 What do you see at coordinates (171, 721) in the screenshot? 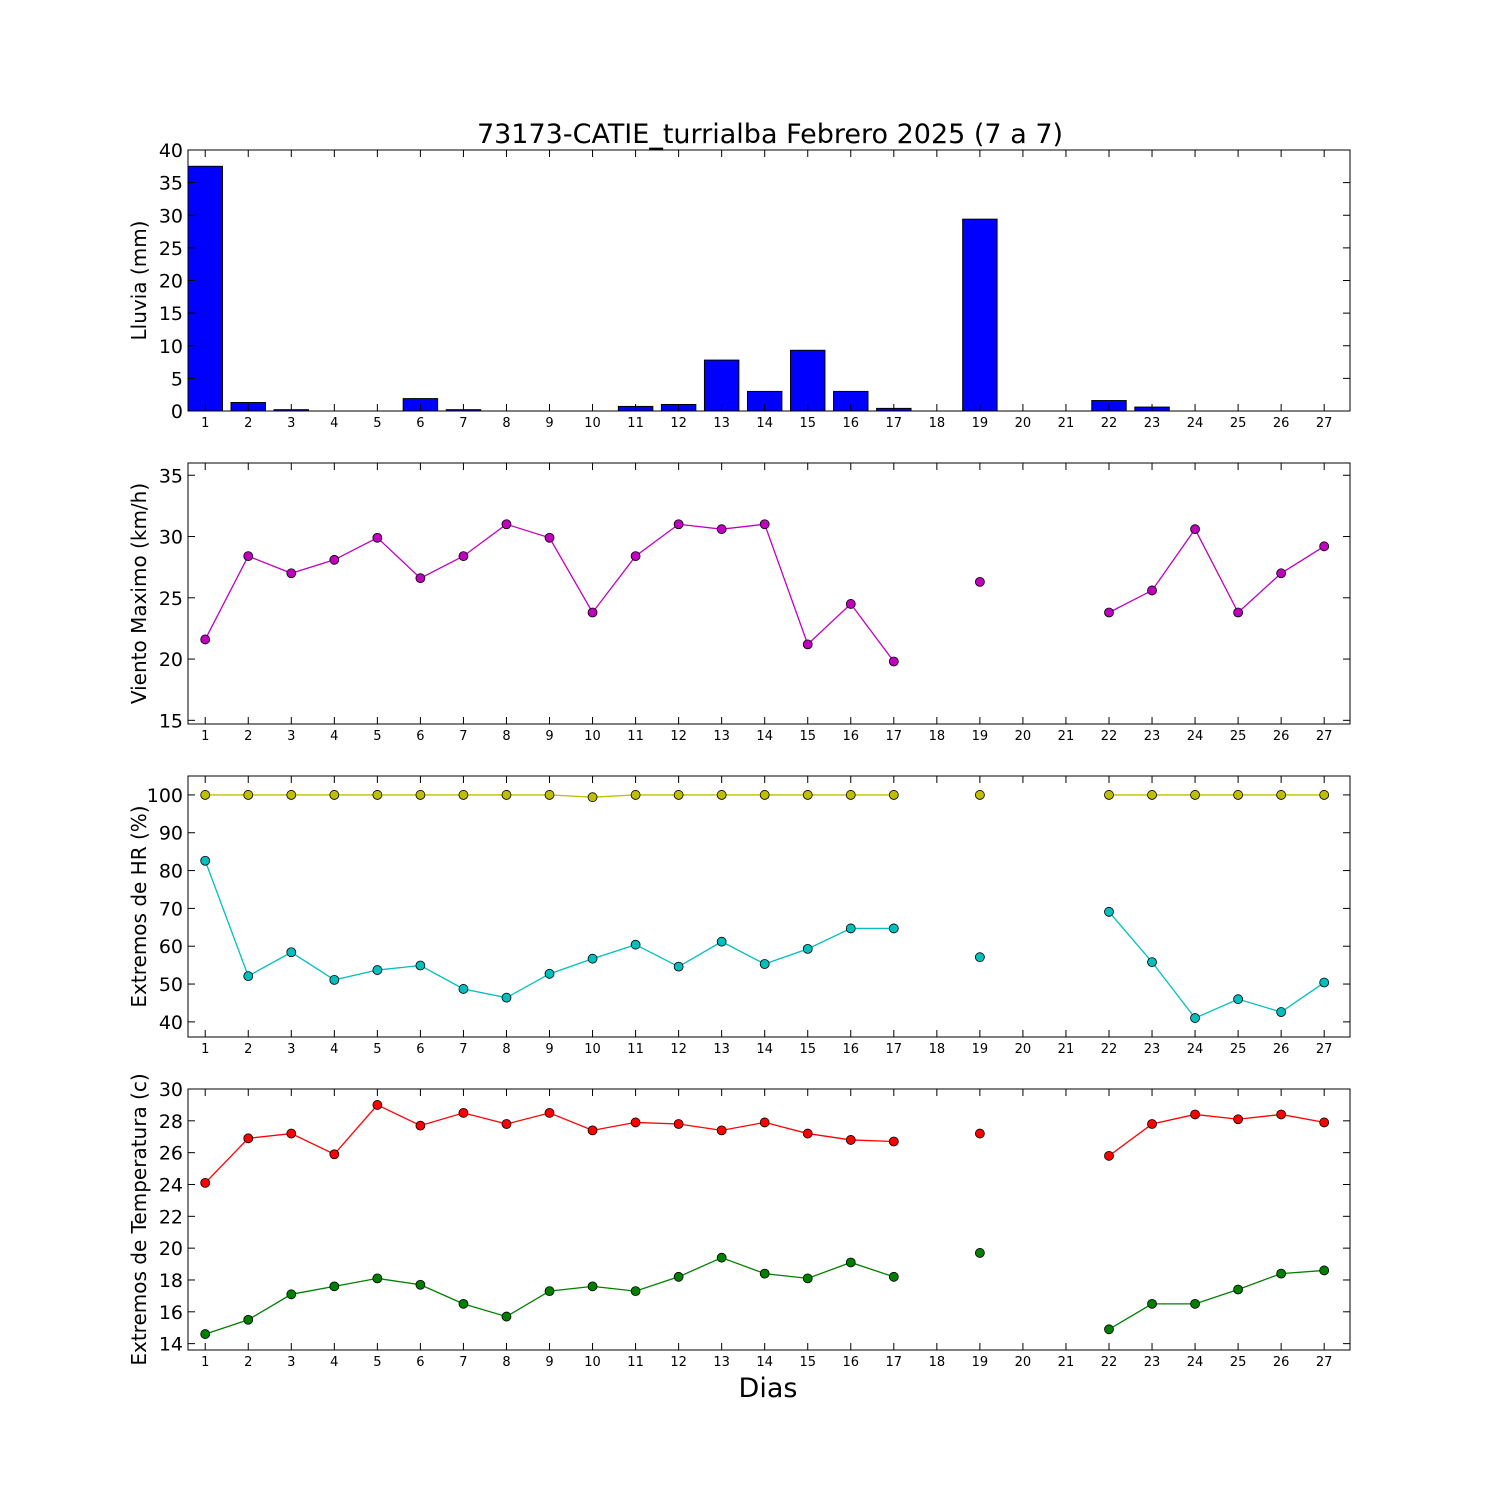
I see `y-tick-label: 15` at bounding box center [171, 721].